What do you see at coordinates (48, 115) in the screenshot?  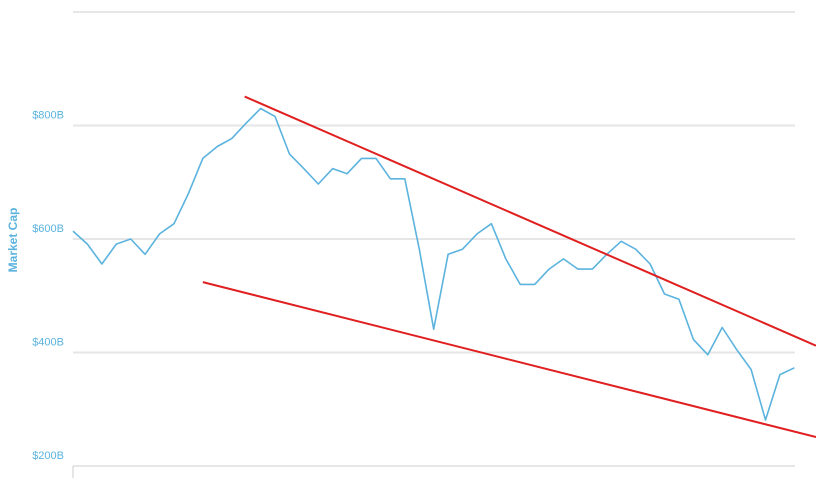 I see `y-tick-label: $800B` at bounding box center [48, 115].